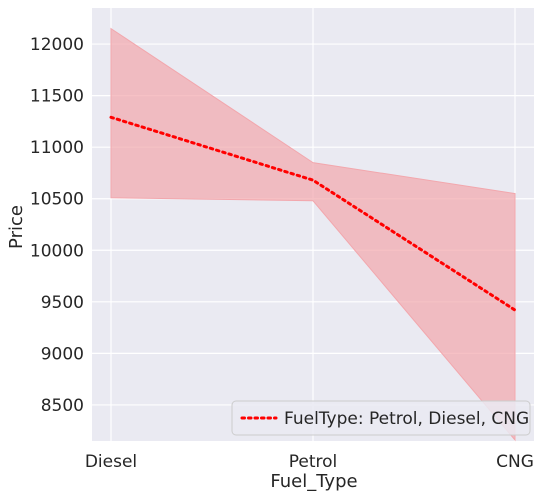  I want to click on x-tick-label-cng: CNG, so click(515, 462).